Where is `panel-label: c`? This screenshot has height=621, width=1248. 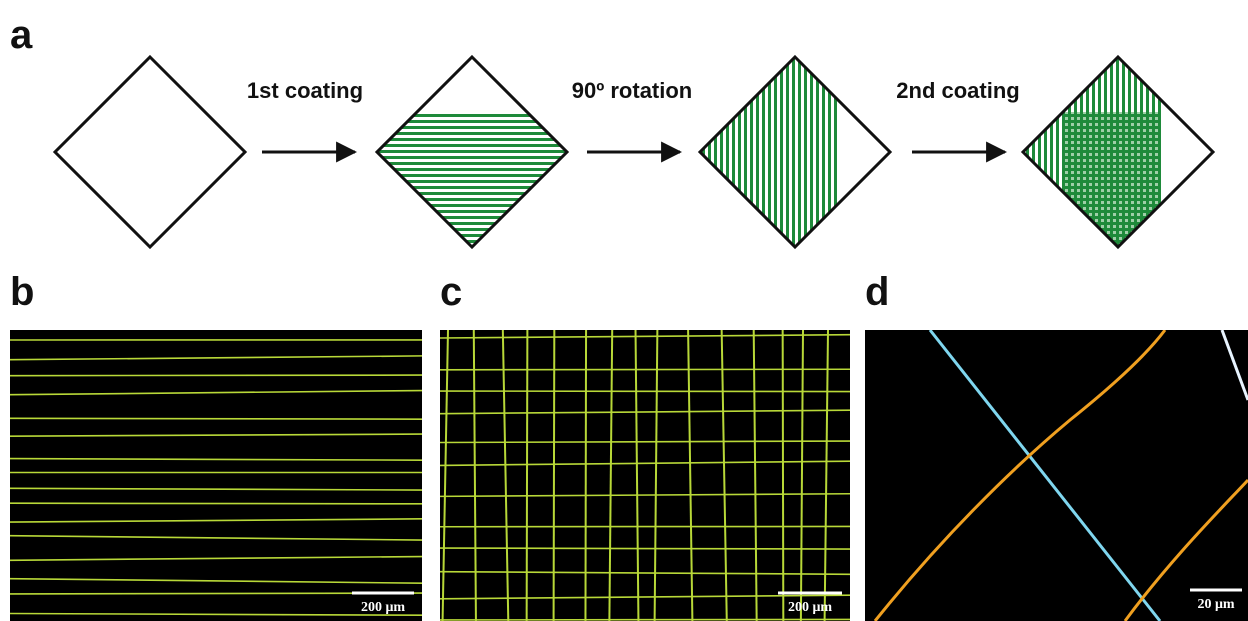
panel-label: c is located at coordinates (451, 292).